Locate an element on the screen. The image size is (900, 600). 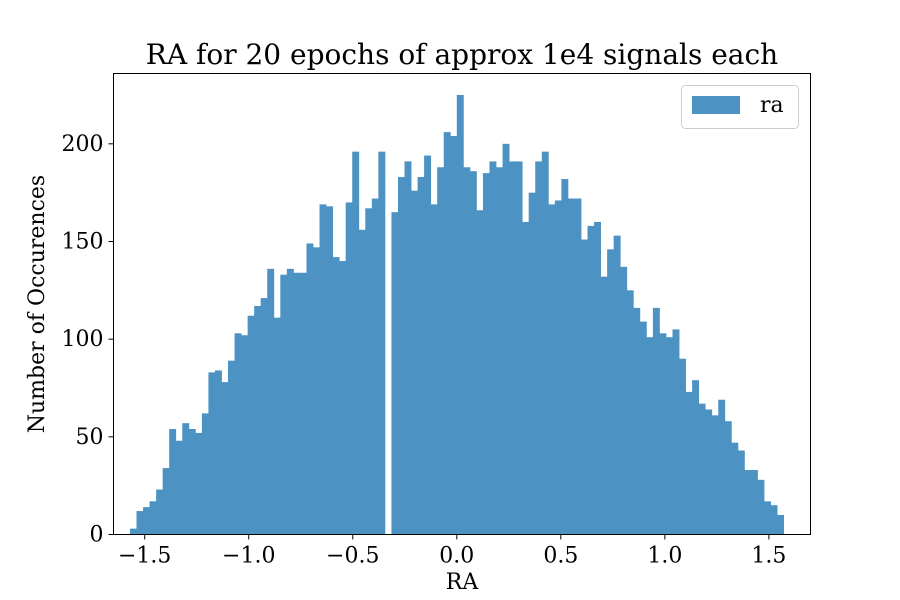
x-tick-label: 0.5 is located at coordinates (560, 556).